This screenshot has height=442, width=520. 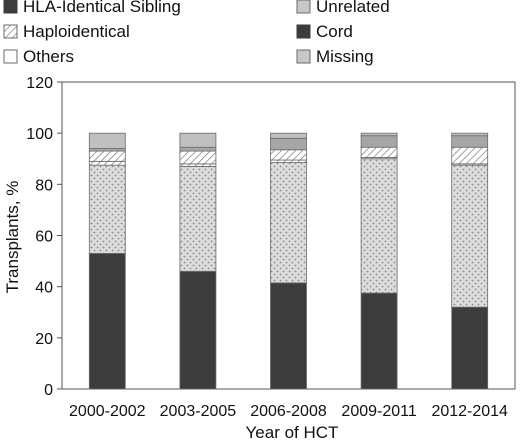 I want to click on legend-label: HLA-Identical Sibling, so click(x=102, y=8).